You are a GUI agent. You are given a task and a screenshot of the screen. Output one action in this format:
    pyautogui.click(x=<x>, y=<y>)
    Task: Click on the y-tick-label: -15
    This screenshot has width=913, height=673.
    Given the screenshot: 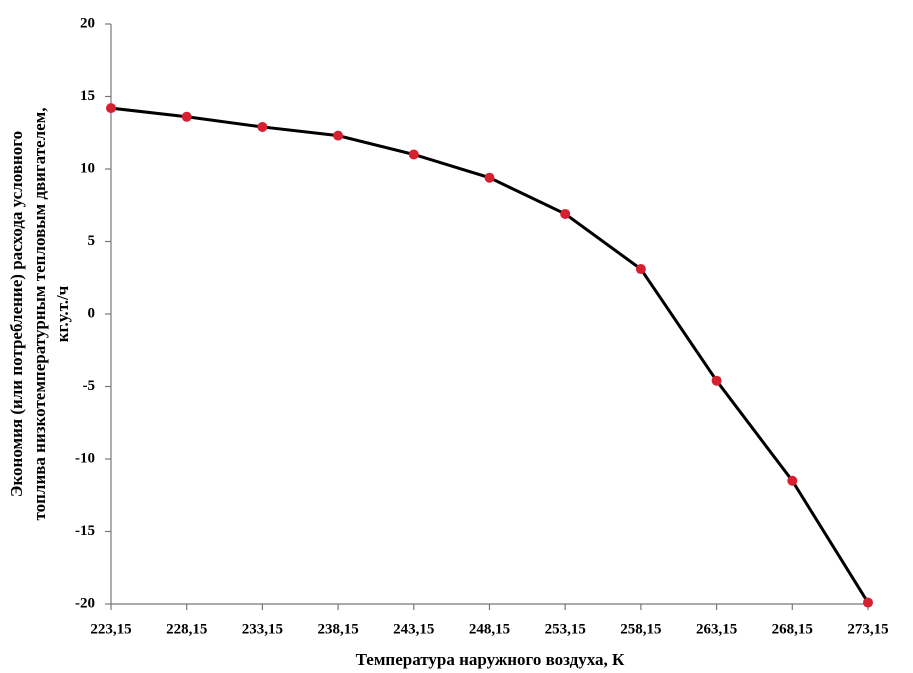 What is the action you would take?
    pyautogui.click(x=85, y=531)
    